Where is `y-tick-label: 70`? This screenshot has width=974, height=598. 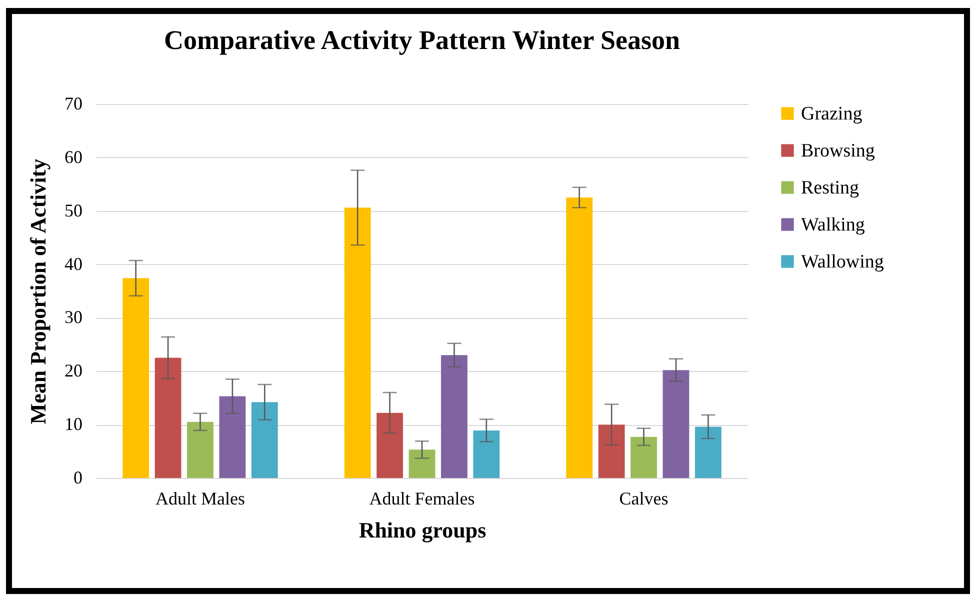
y-tick-label: 70 is located at coordinates (73, 104).